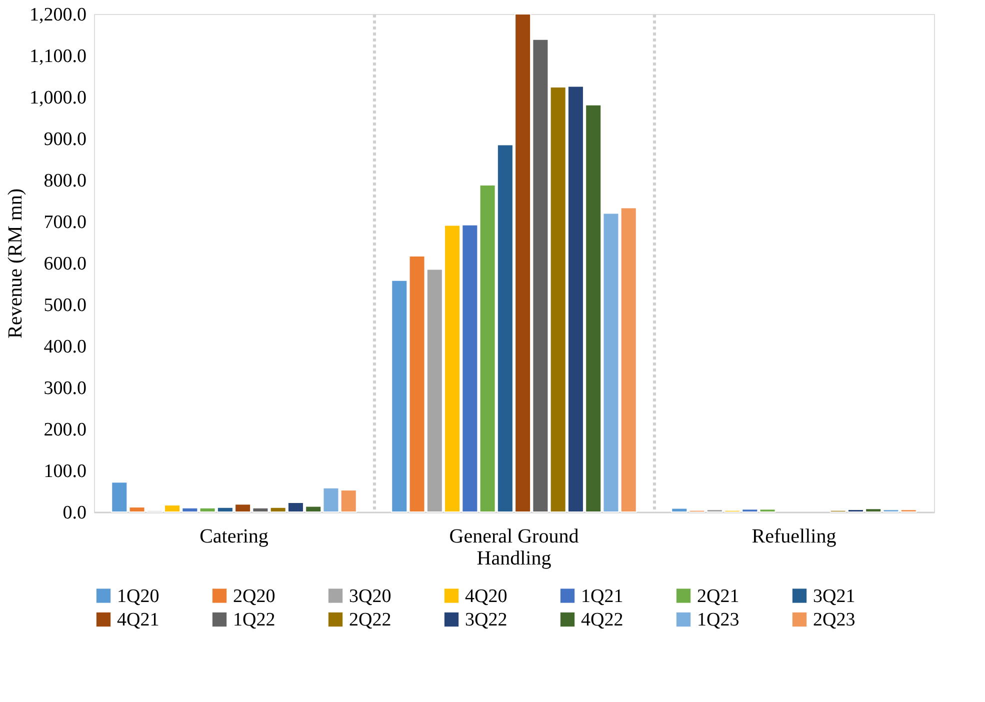  What do you see at coordinates (718, 596) in the screenshot?
I see `legend-label: 2Q21` at bounding box center [718, 596].